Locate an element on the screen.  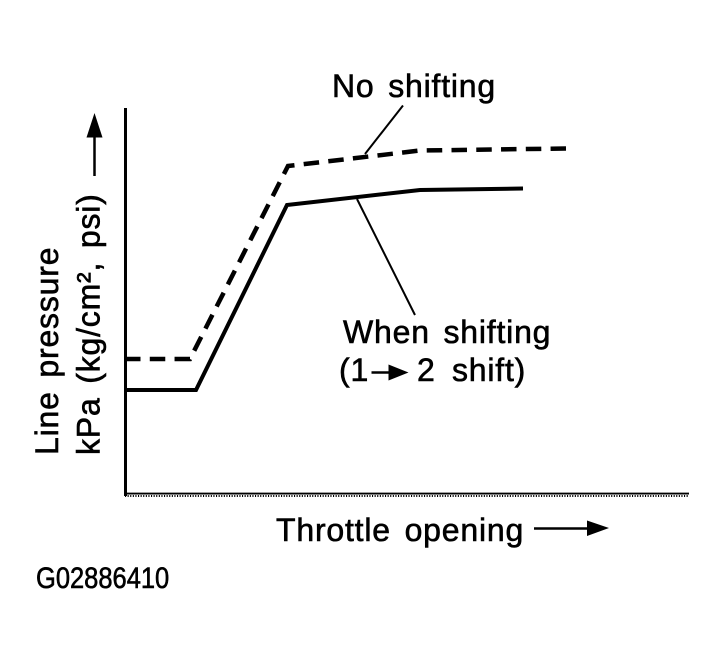
svg-text: Line pressure is located at coordinates (47, 351).